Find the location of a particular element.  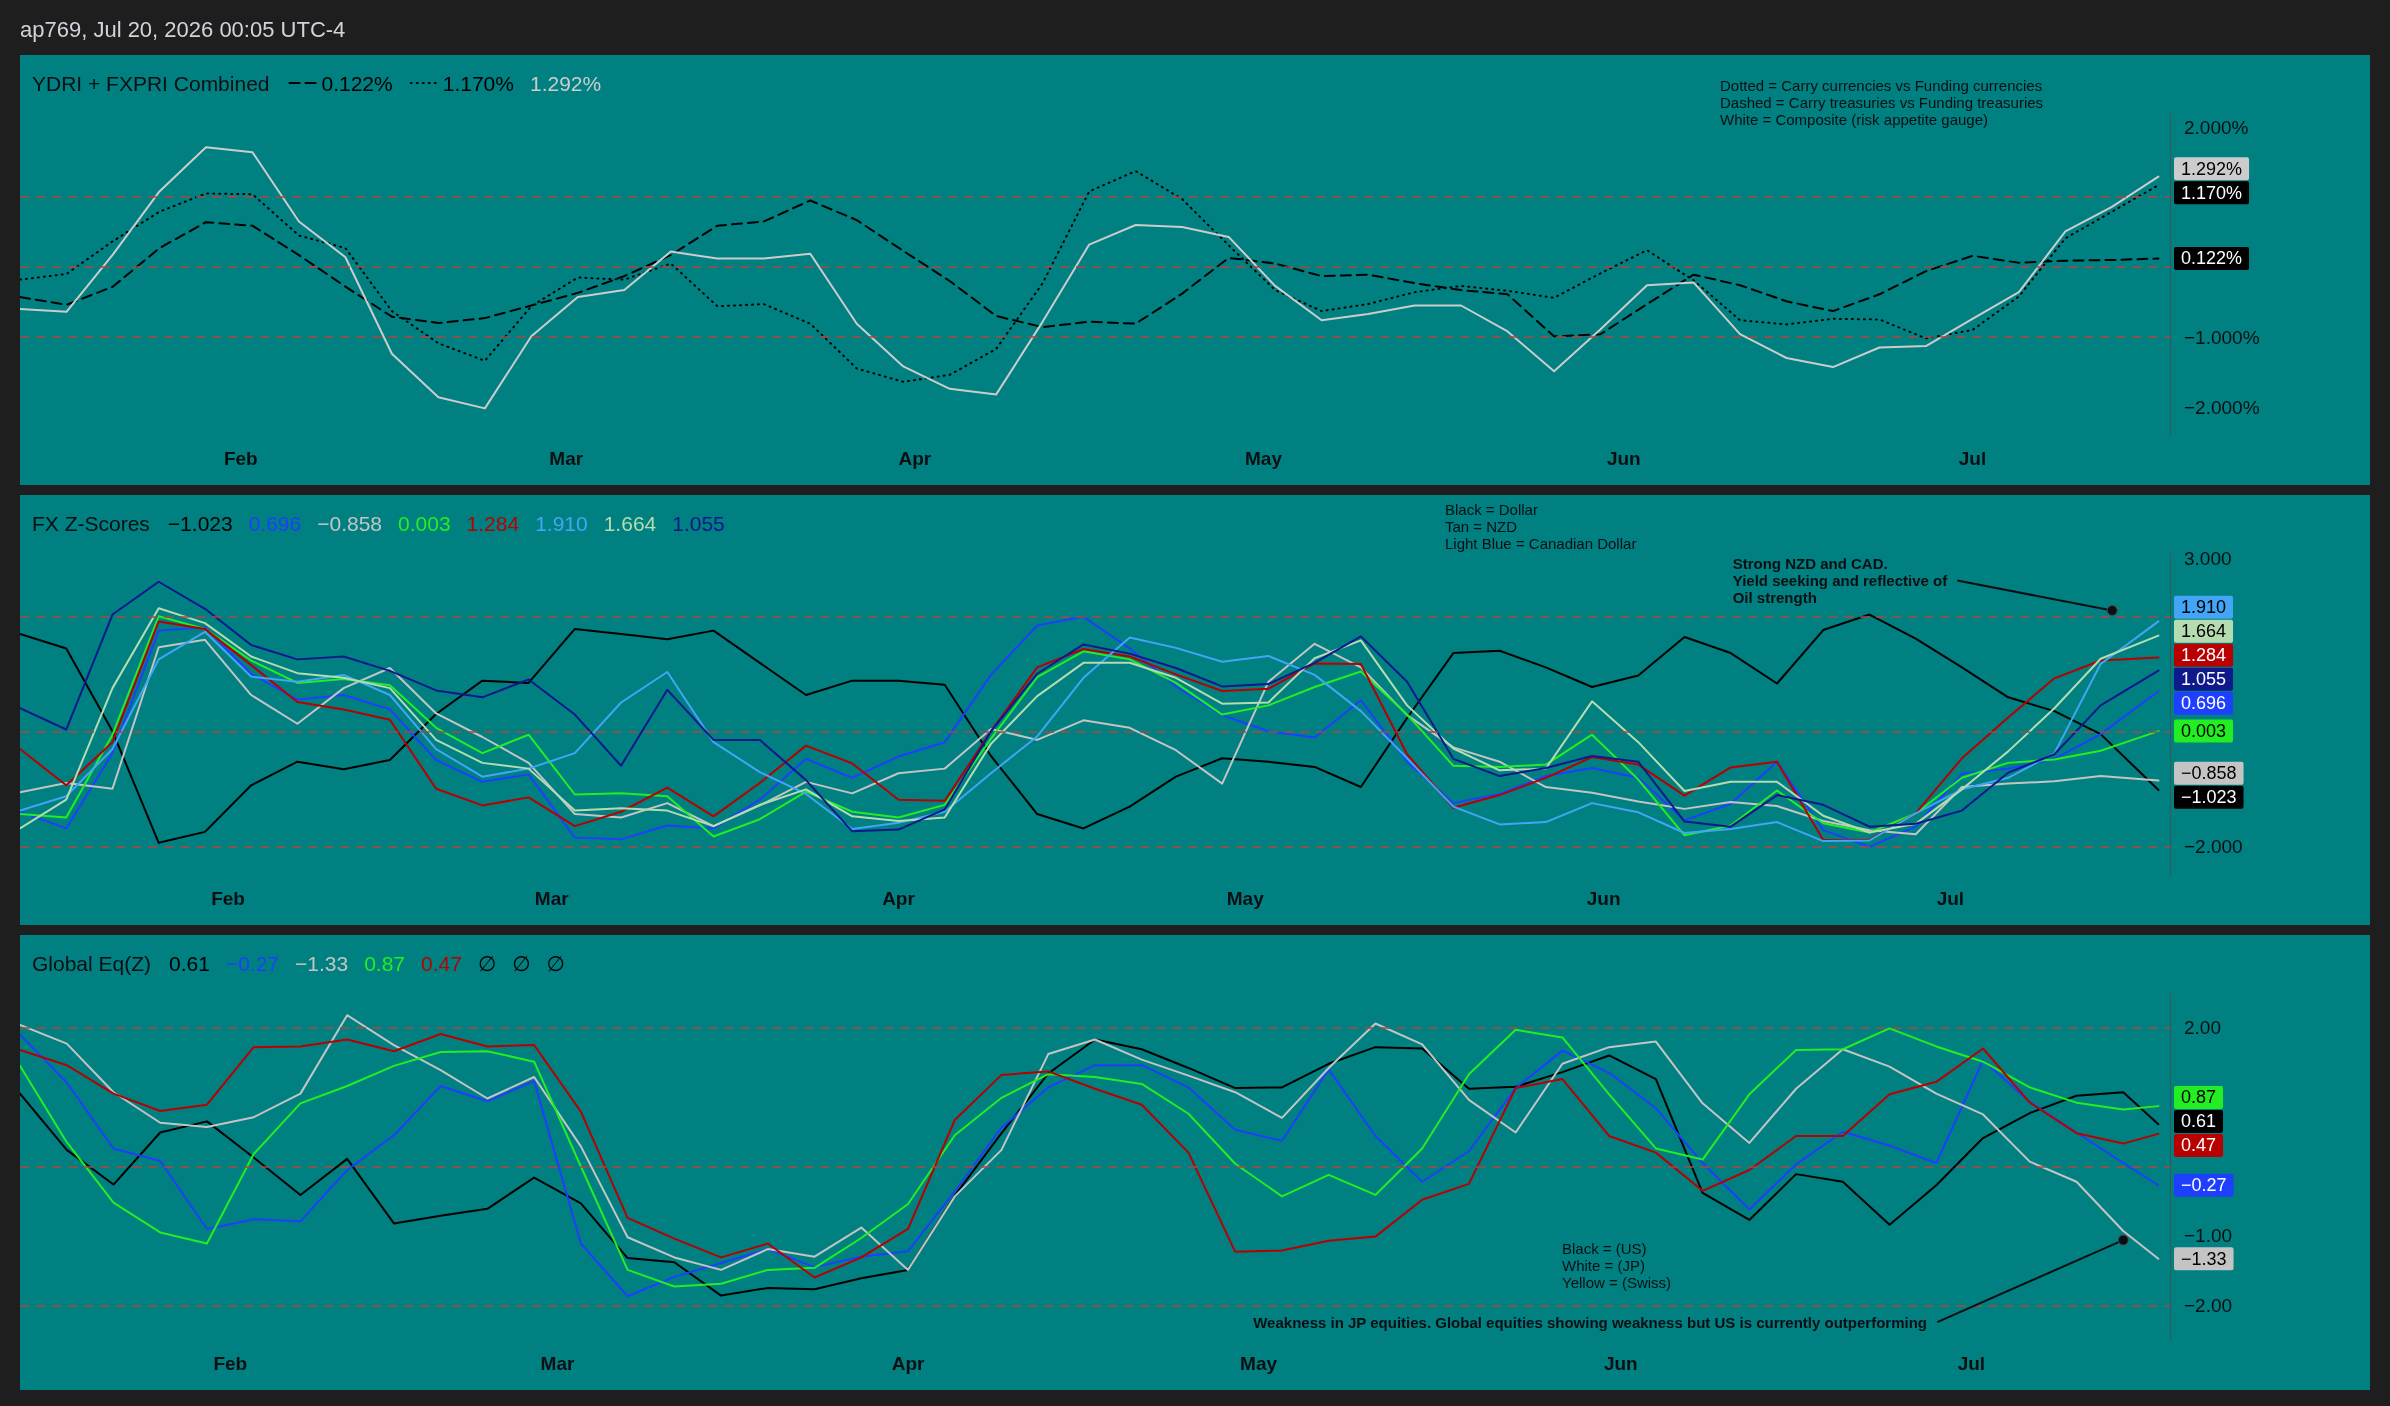

text: 1.284 is located at coordinates (493, 523).